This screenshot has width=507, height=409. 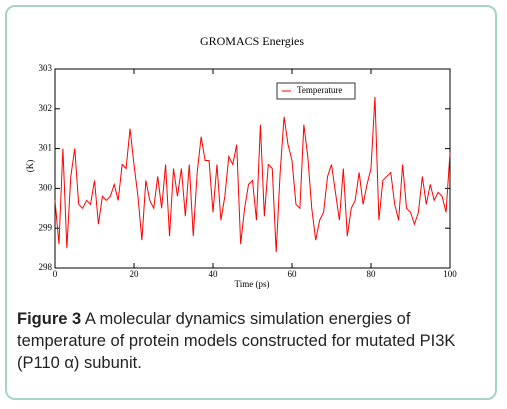 I want to click on y-axis-label: (K), so click(x=30, y=166).